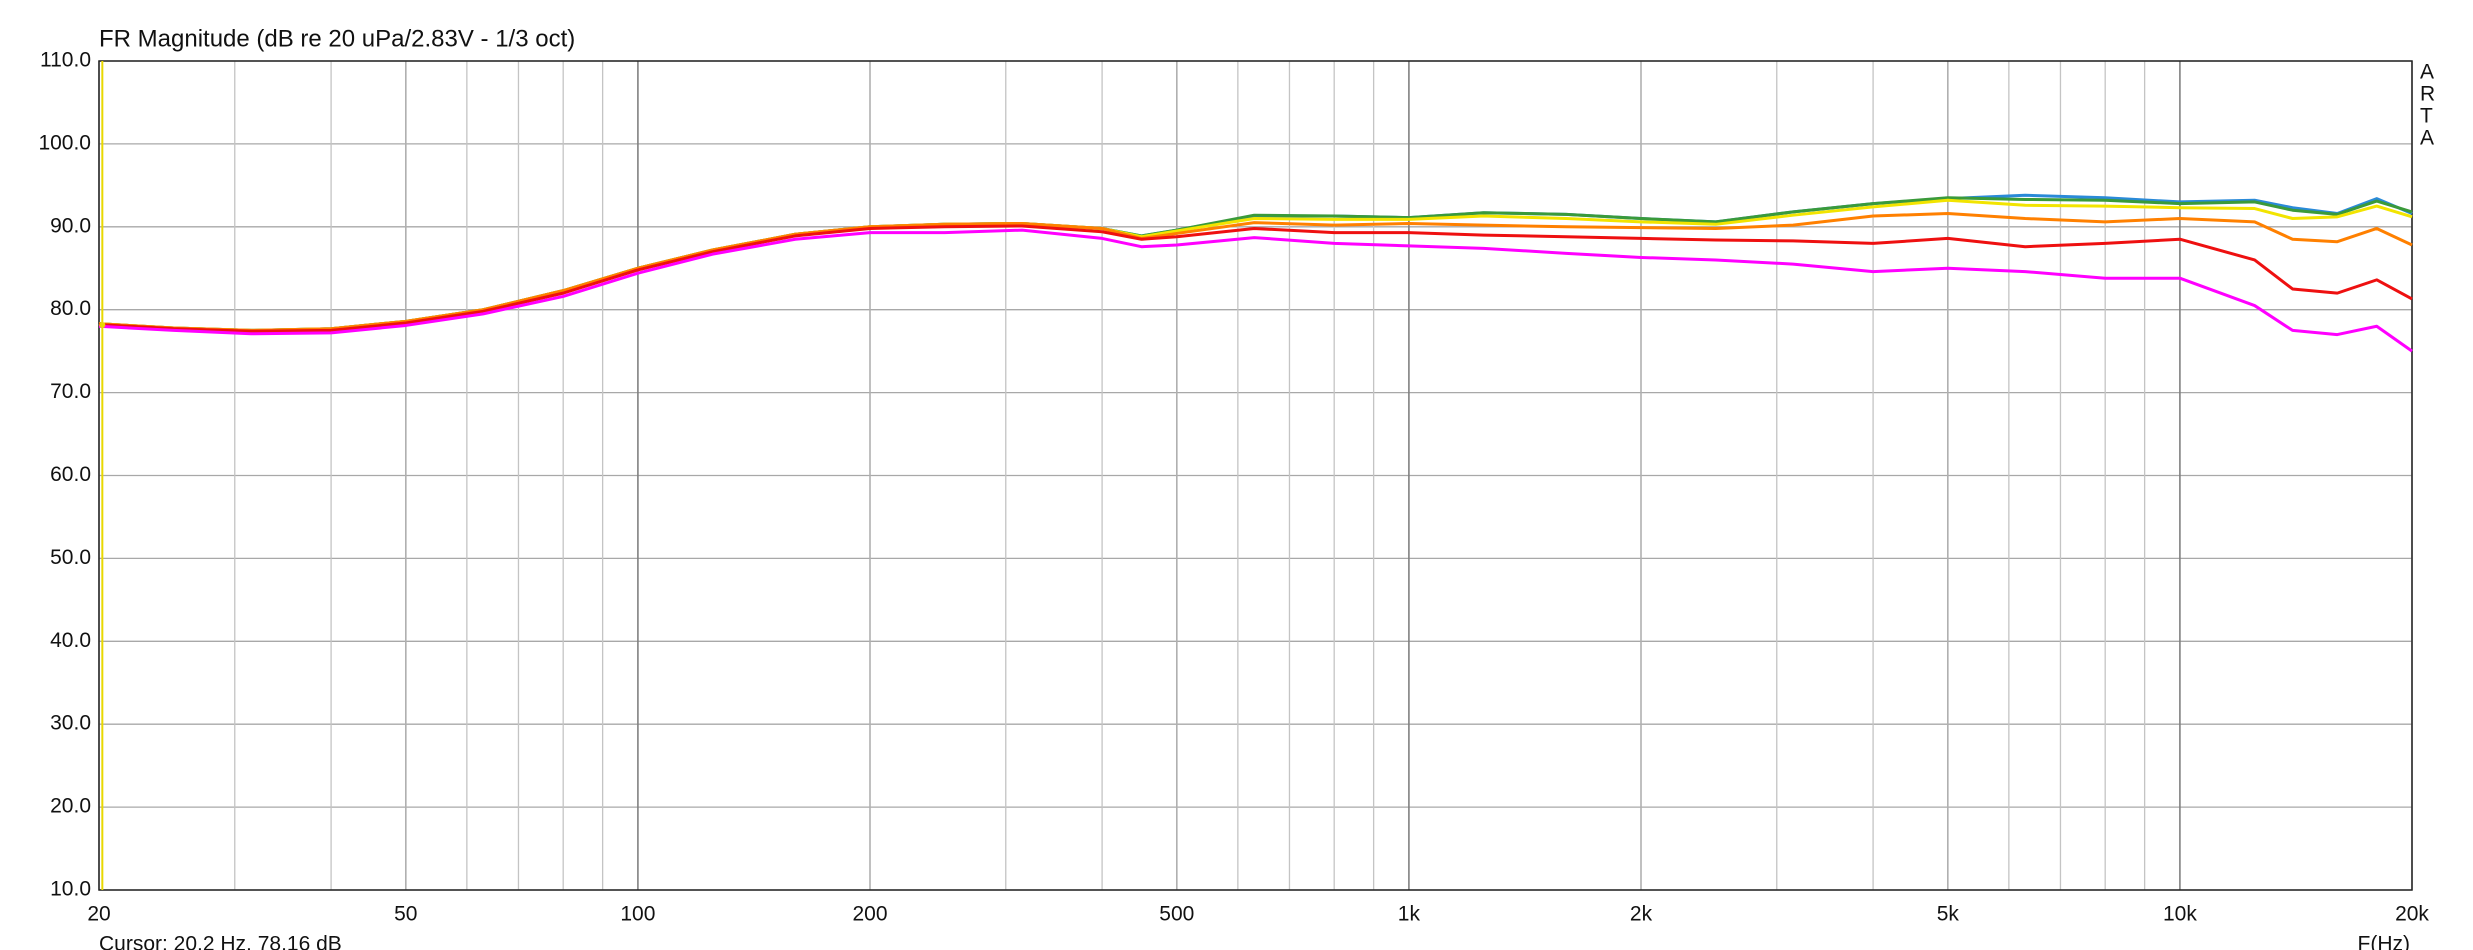 The width and height of the screenshot is (2473, 950). I want to click on x-tick-label: 50, so click(405, 914).